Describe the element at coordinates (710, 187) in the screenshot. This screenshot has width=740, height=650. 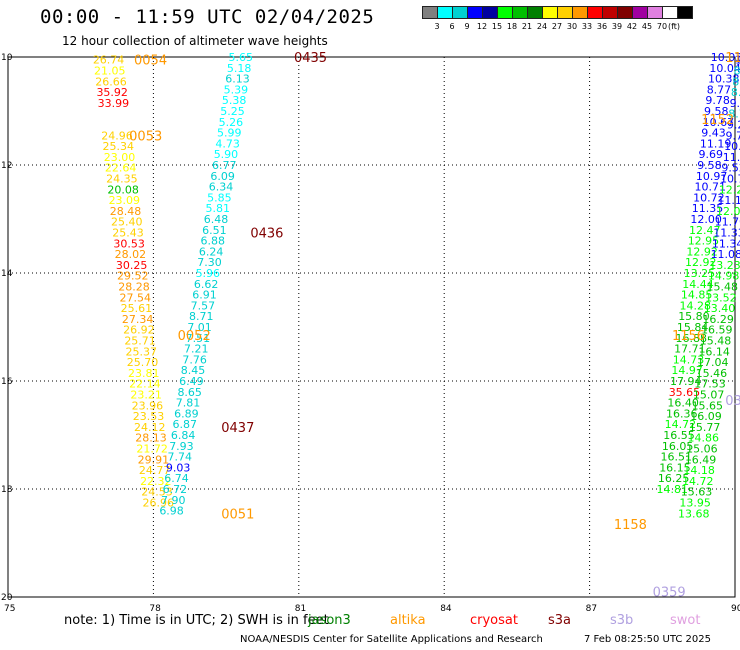
I see `wave-height-reading: 10.71` at that location.